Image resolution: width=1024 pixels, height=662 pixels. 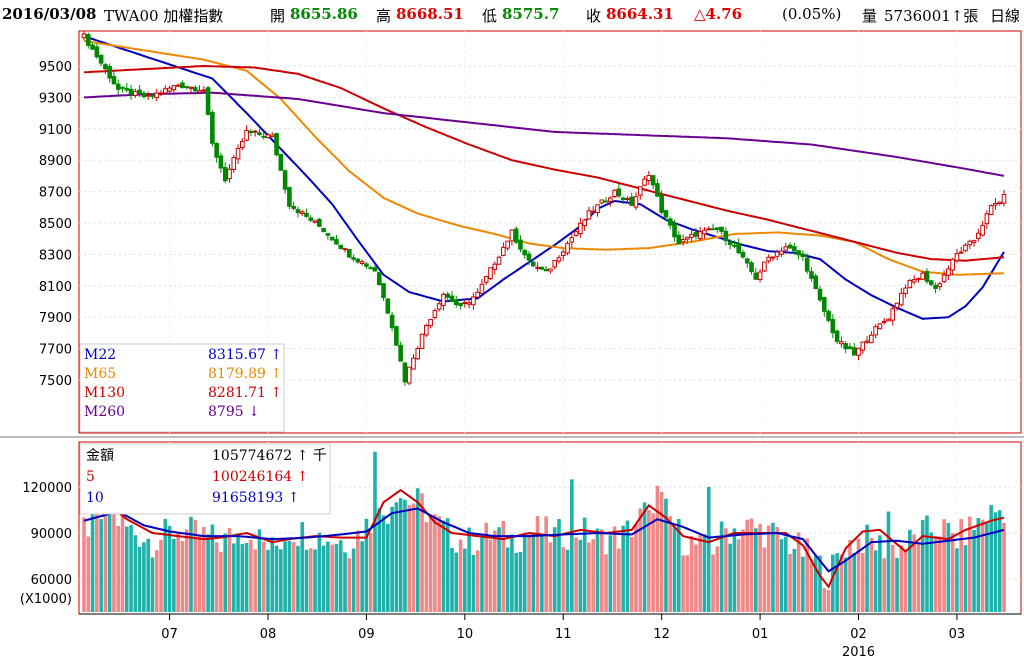 What do you see at coordinates (760, 634) in the screenshot?
I see `month-tick-label: 01` at bounding box center [760, 634].